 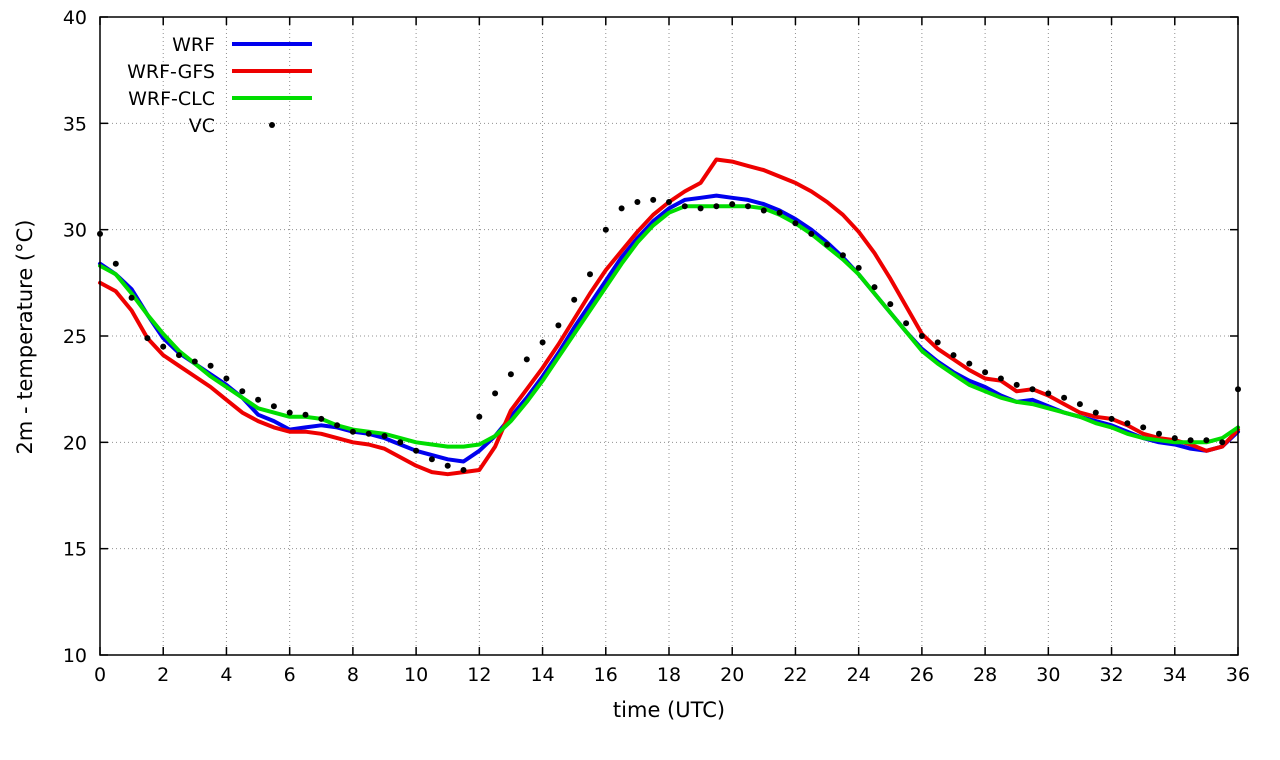 I want to click on x-tick-label: 28, so click(x=985, y=675).